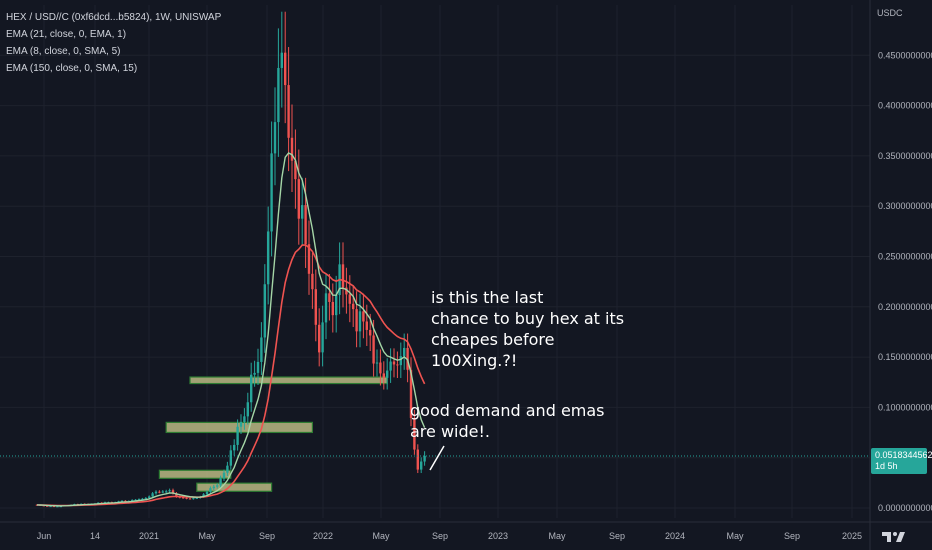  Describe the element at coordinates (905, 206) in the screenshot. I see `price-tick-label: 0.3000000000` at that location.